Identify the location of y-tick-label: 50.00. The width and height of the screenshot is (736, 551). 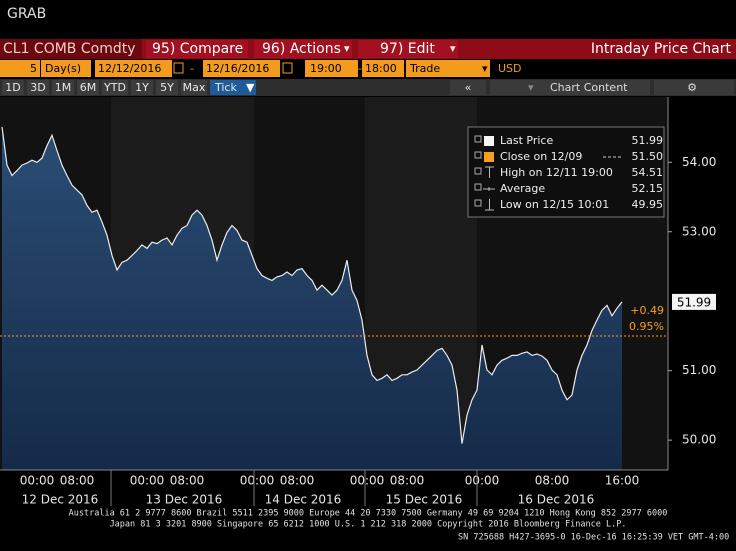
(699, 440).